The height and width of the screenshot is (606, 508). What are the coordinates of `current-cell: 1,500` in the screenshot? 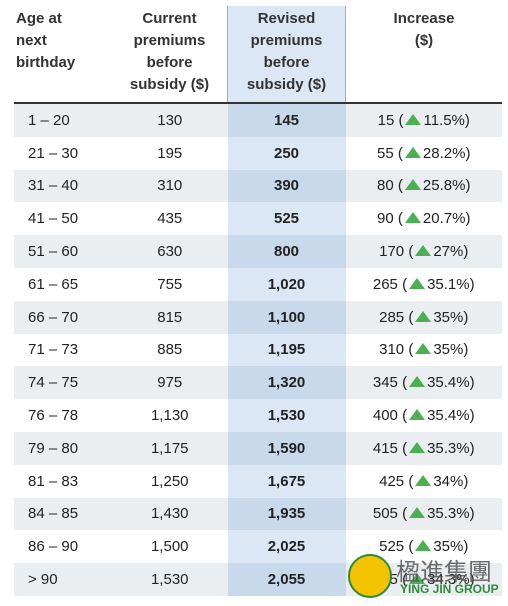 It's located at (169, 547).